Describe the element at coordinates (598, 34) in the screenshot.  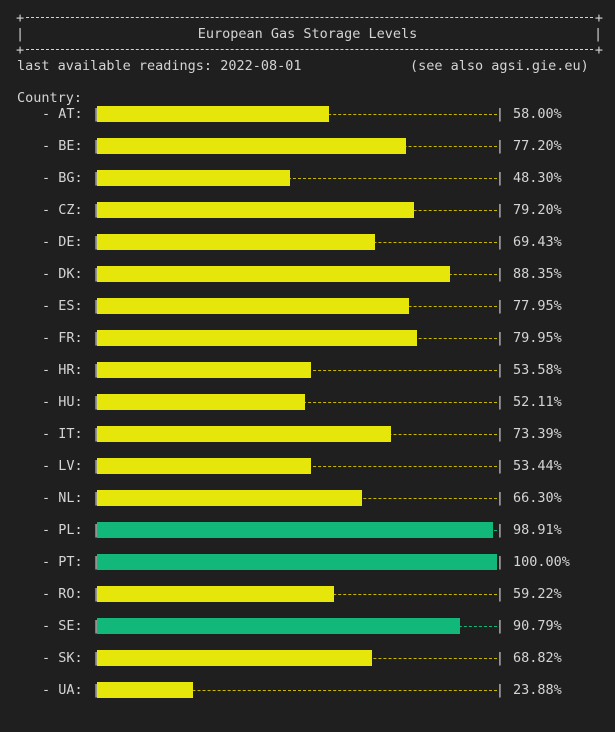
I see `frame-right-pipe: |` at that location.